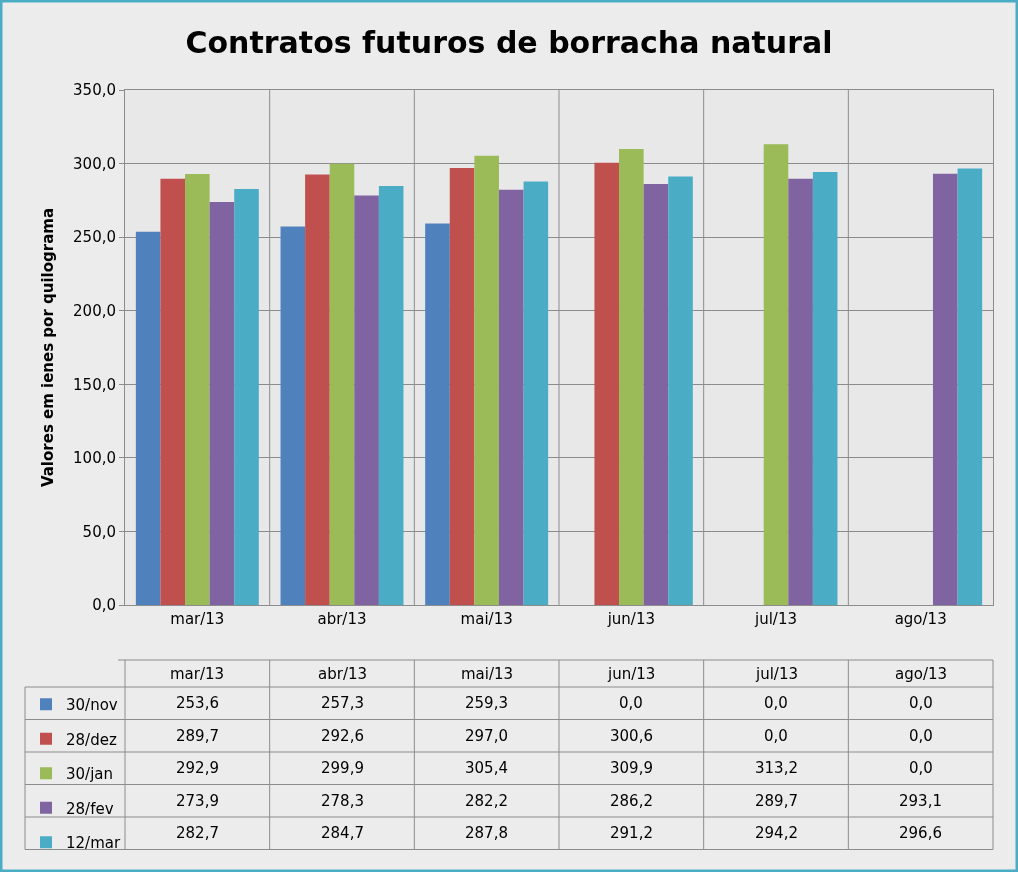 This screenshot has height=872, width=1018. Describe the element at coordinates (99, 531) in the screenshot. I see `y-tick-label: 50,0` at that location.